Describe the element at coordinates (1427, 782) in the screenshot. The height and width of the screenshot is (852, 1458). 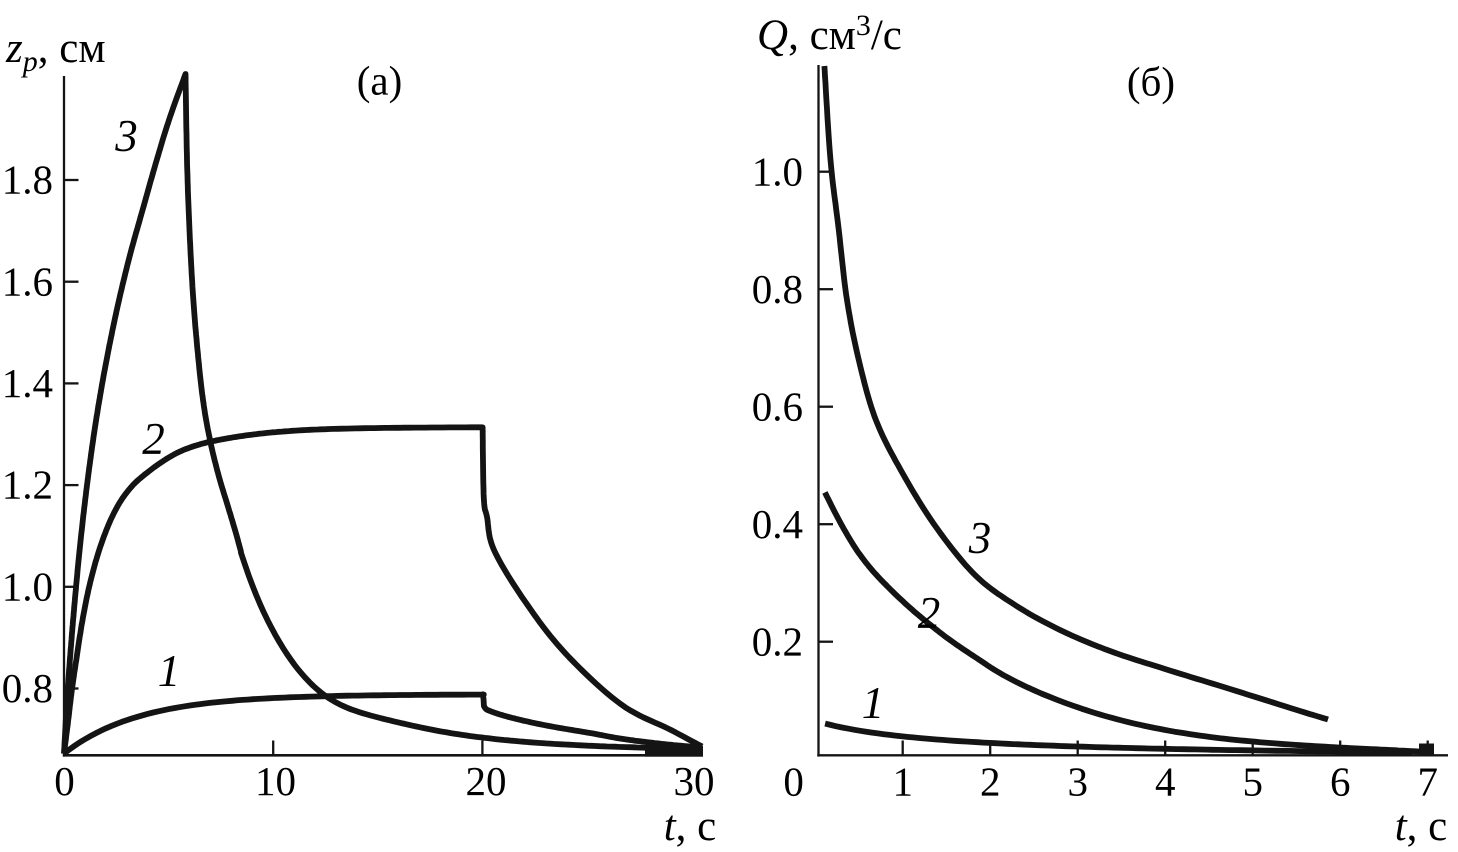
I see `svg-text: 7` at that location.